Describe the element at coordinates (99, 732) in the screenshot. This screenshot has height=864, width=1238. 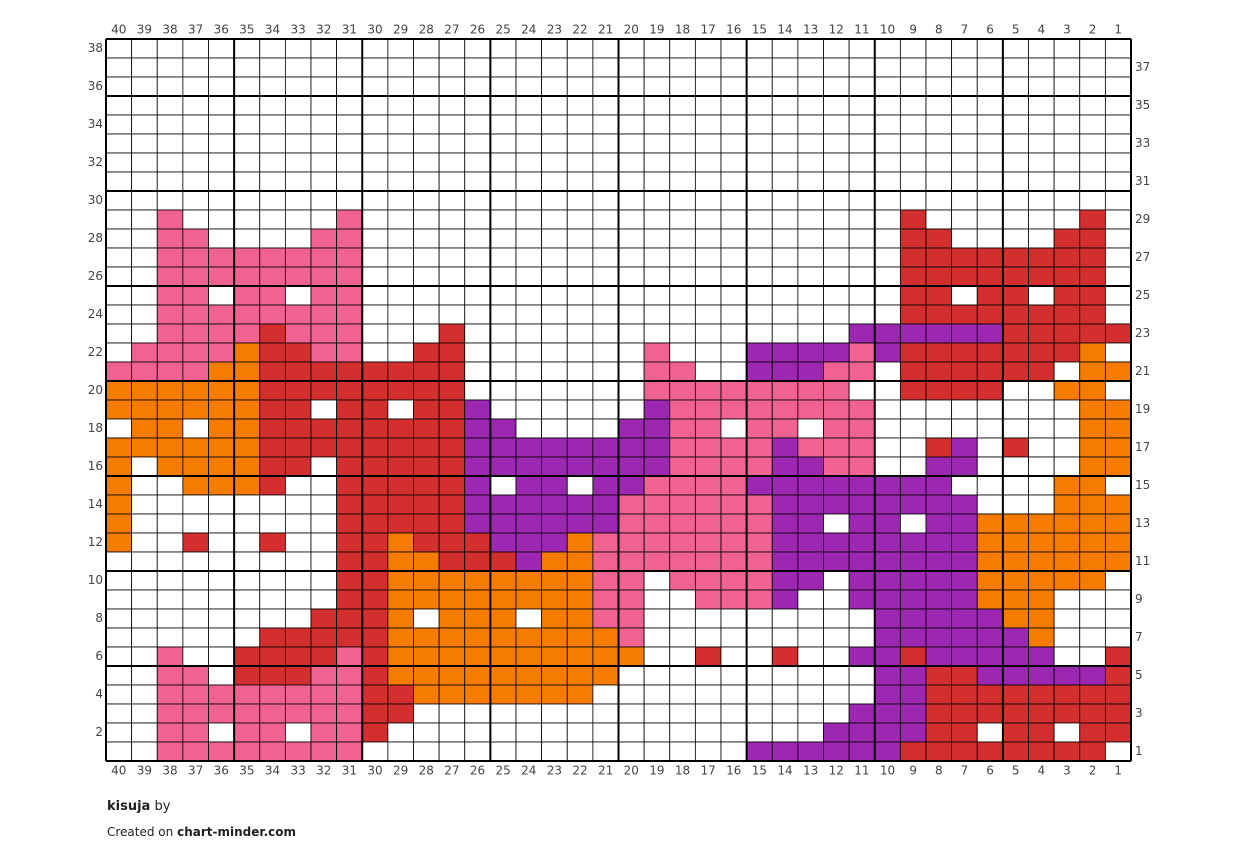
I see `row-label: 2` at that location.